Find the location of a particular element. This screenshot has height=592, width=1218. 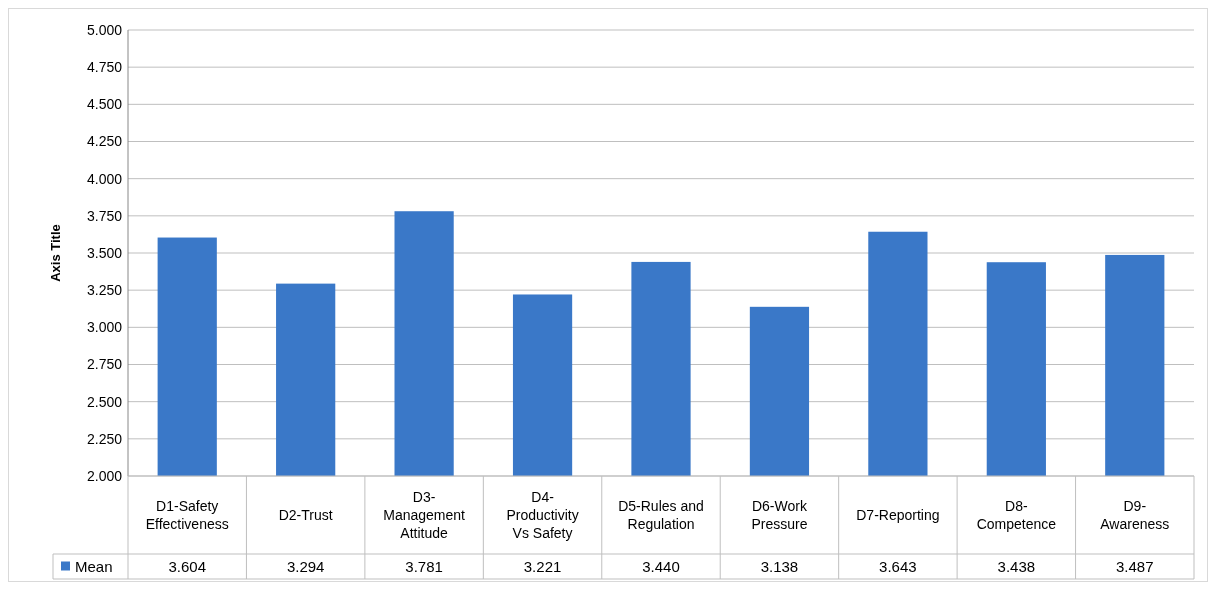

y-tick-label: 2.500 is located at coordinates (104, 401).